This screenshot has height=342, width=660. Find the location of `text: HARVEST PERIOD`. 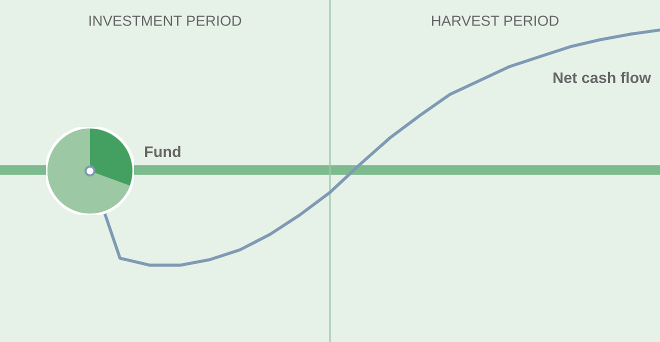

text: HARVEST PERIOD is located at coordinates (495, 21).